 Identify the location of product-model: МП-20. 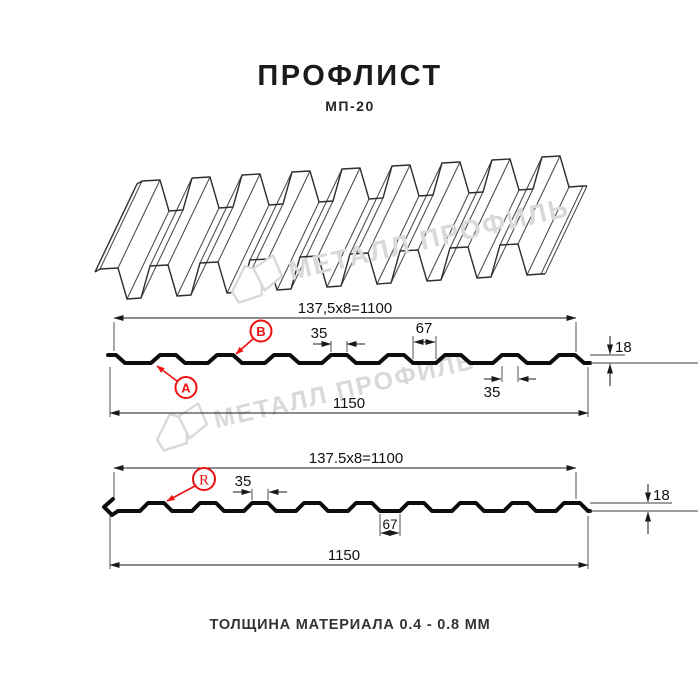
(350, 106).